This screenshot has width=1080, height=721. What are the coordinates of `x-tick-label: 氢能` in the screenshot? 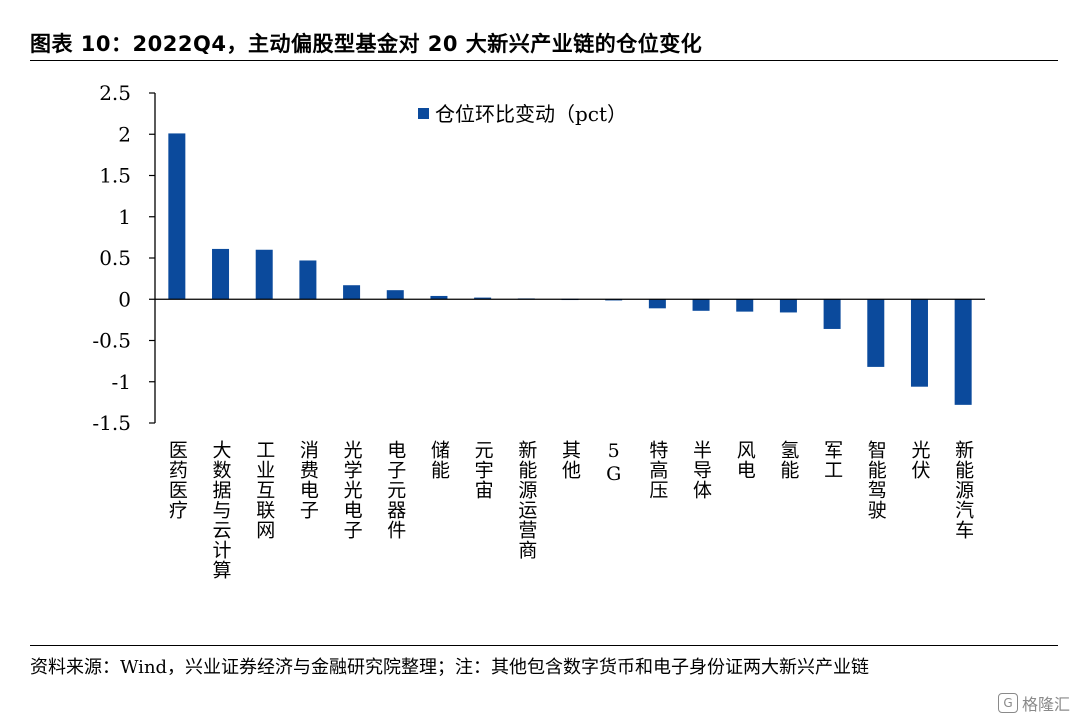 It's located at (788, 460).